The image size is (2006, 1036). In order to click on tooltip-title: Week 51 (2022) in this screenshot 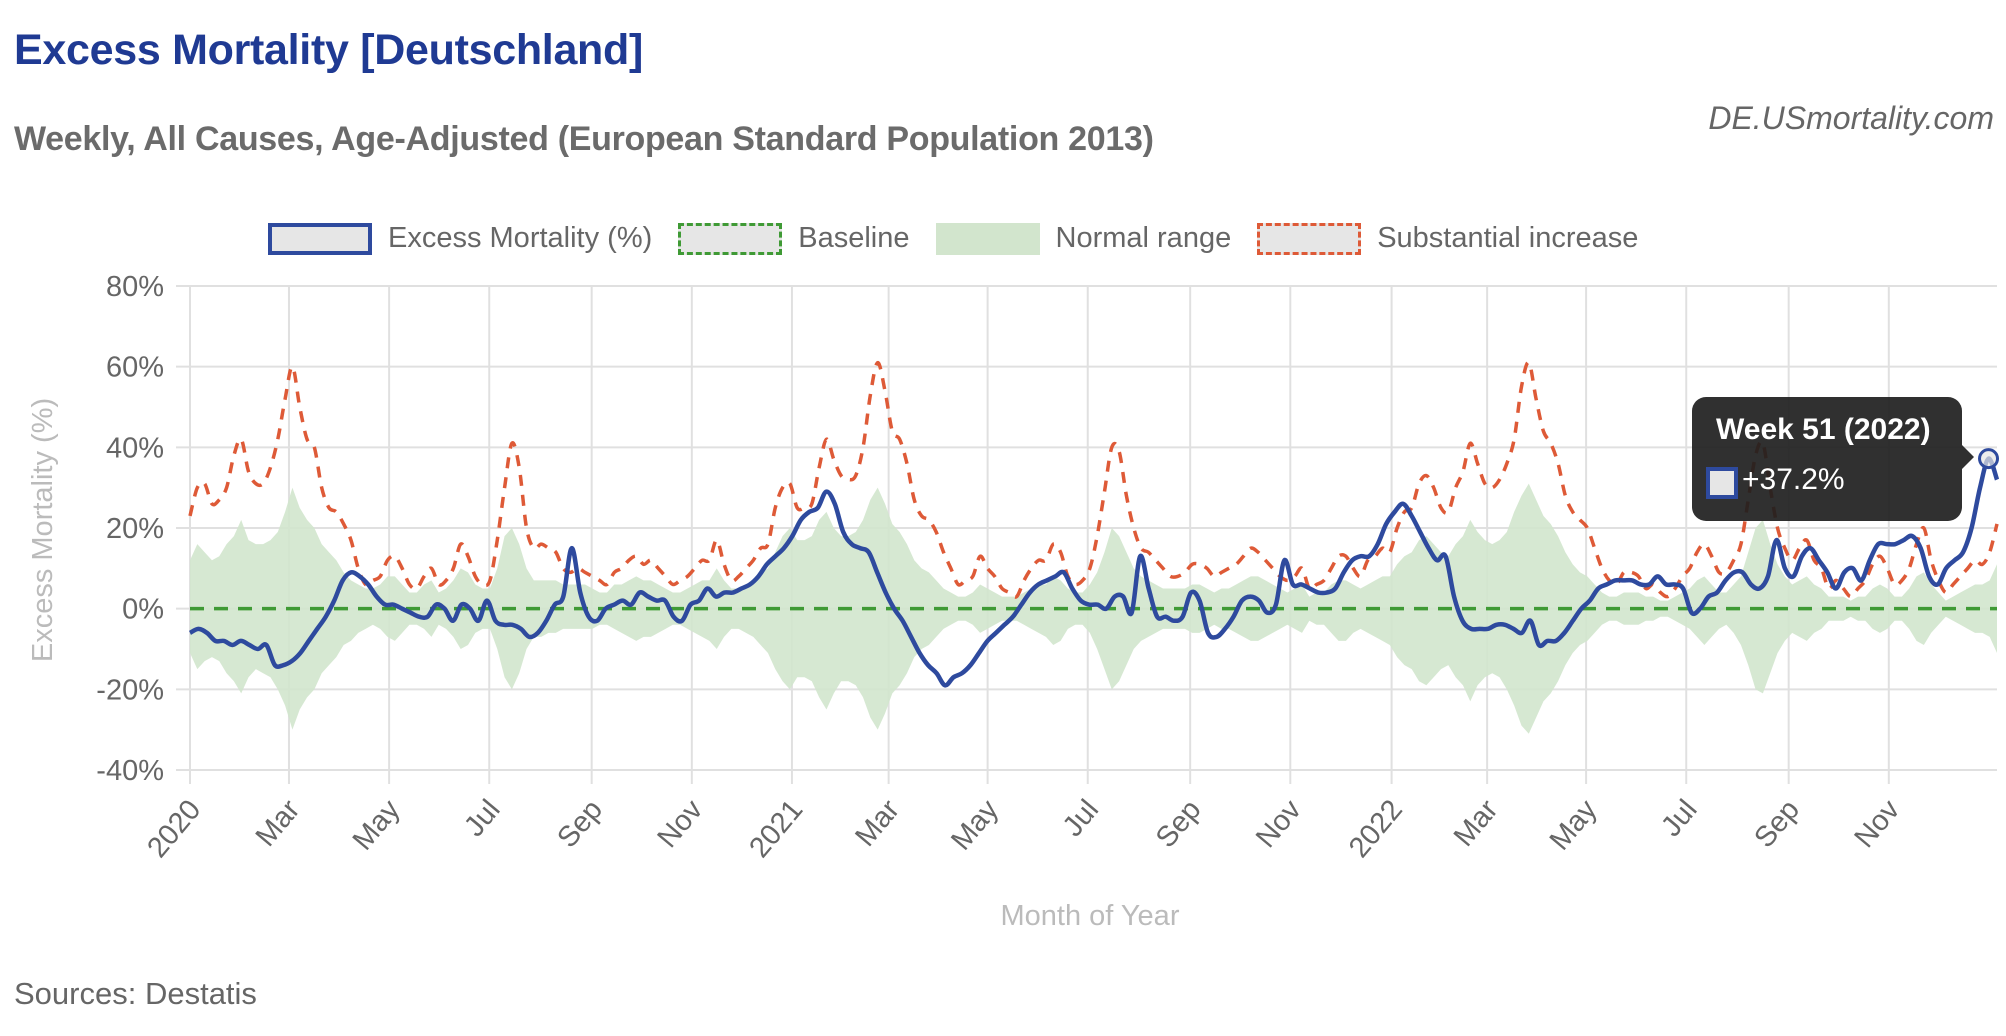, I will do `click(1823, 429)`.